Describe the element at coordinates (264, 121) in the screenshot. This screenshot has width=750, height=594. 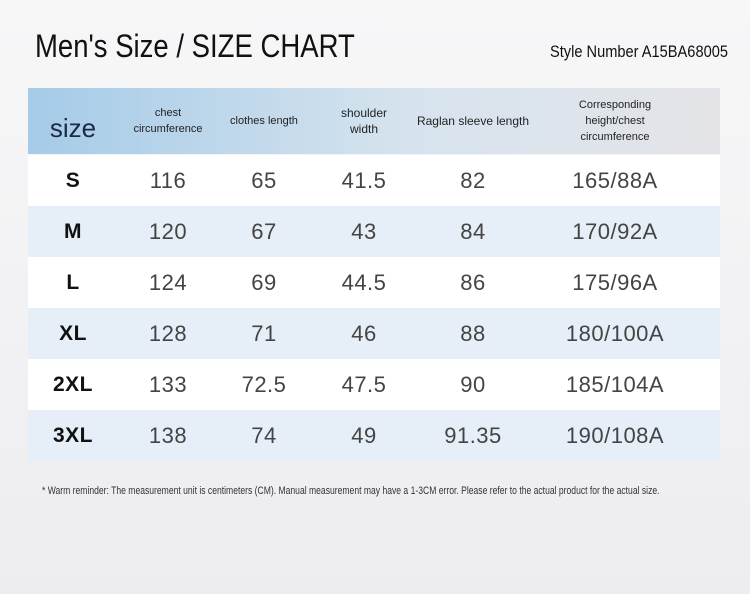
I see `column-header: clothes length` at that location.